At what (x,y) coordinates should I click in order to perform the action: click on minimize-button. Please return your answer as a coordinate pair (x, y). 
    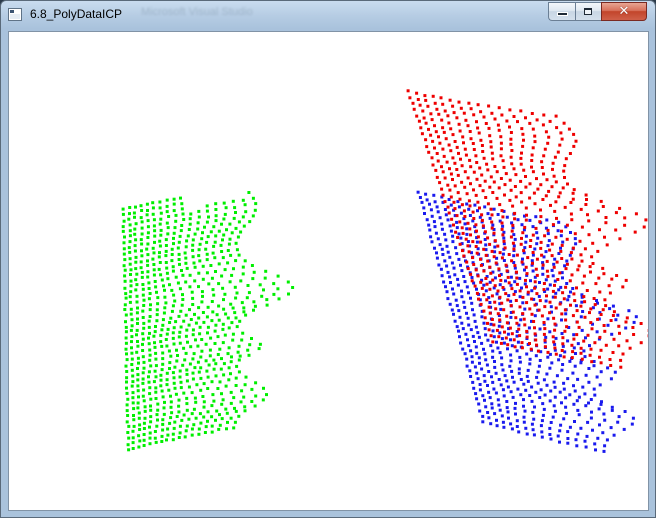
    Looking at the image, I should click on (561, 11).